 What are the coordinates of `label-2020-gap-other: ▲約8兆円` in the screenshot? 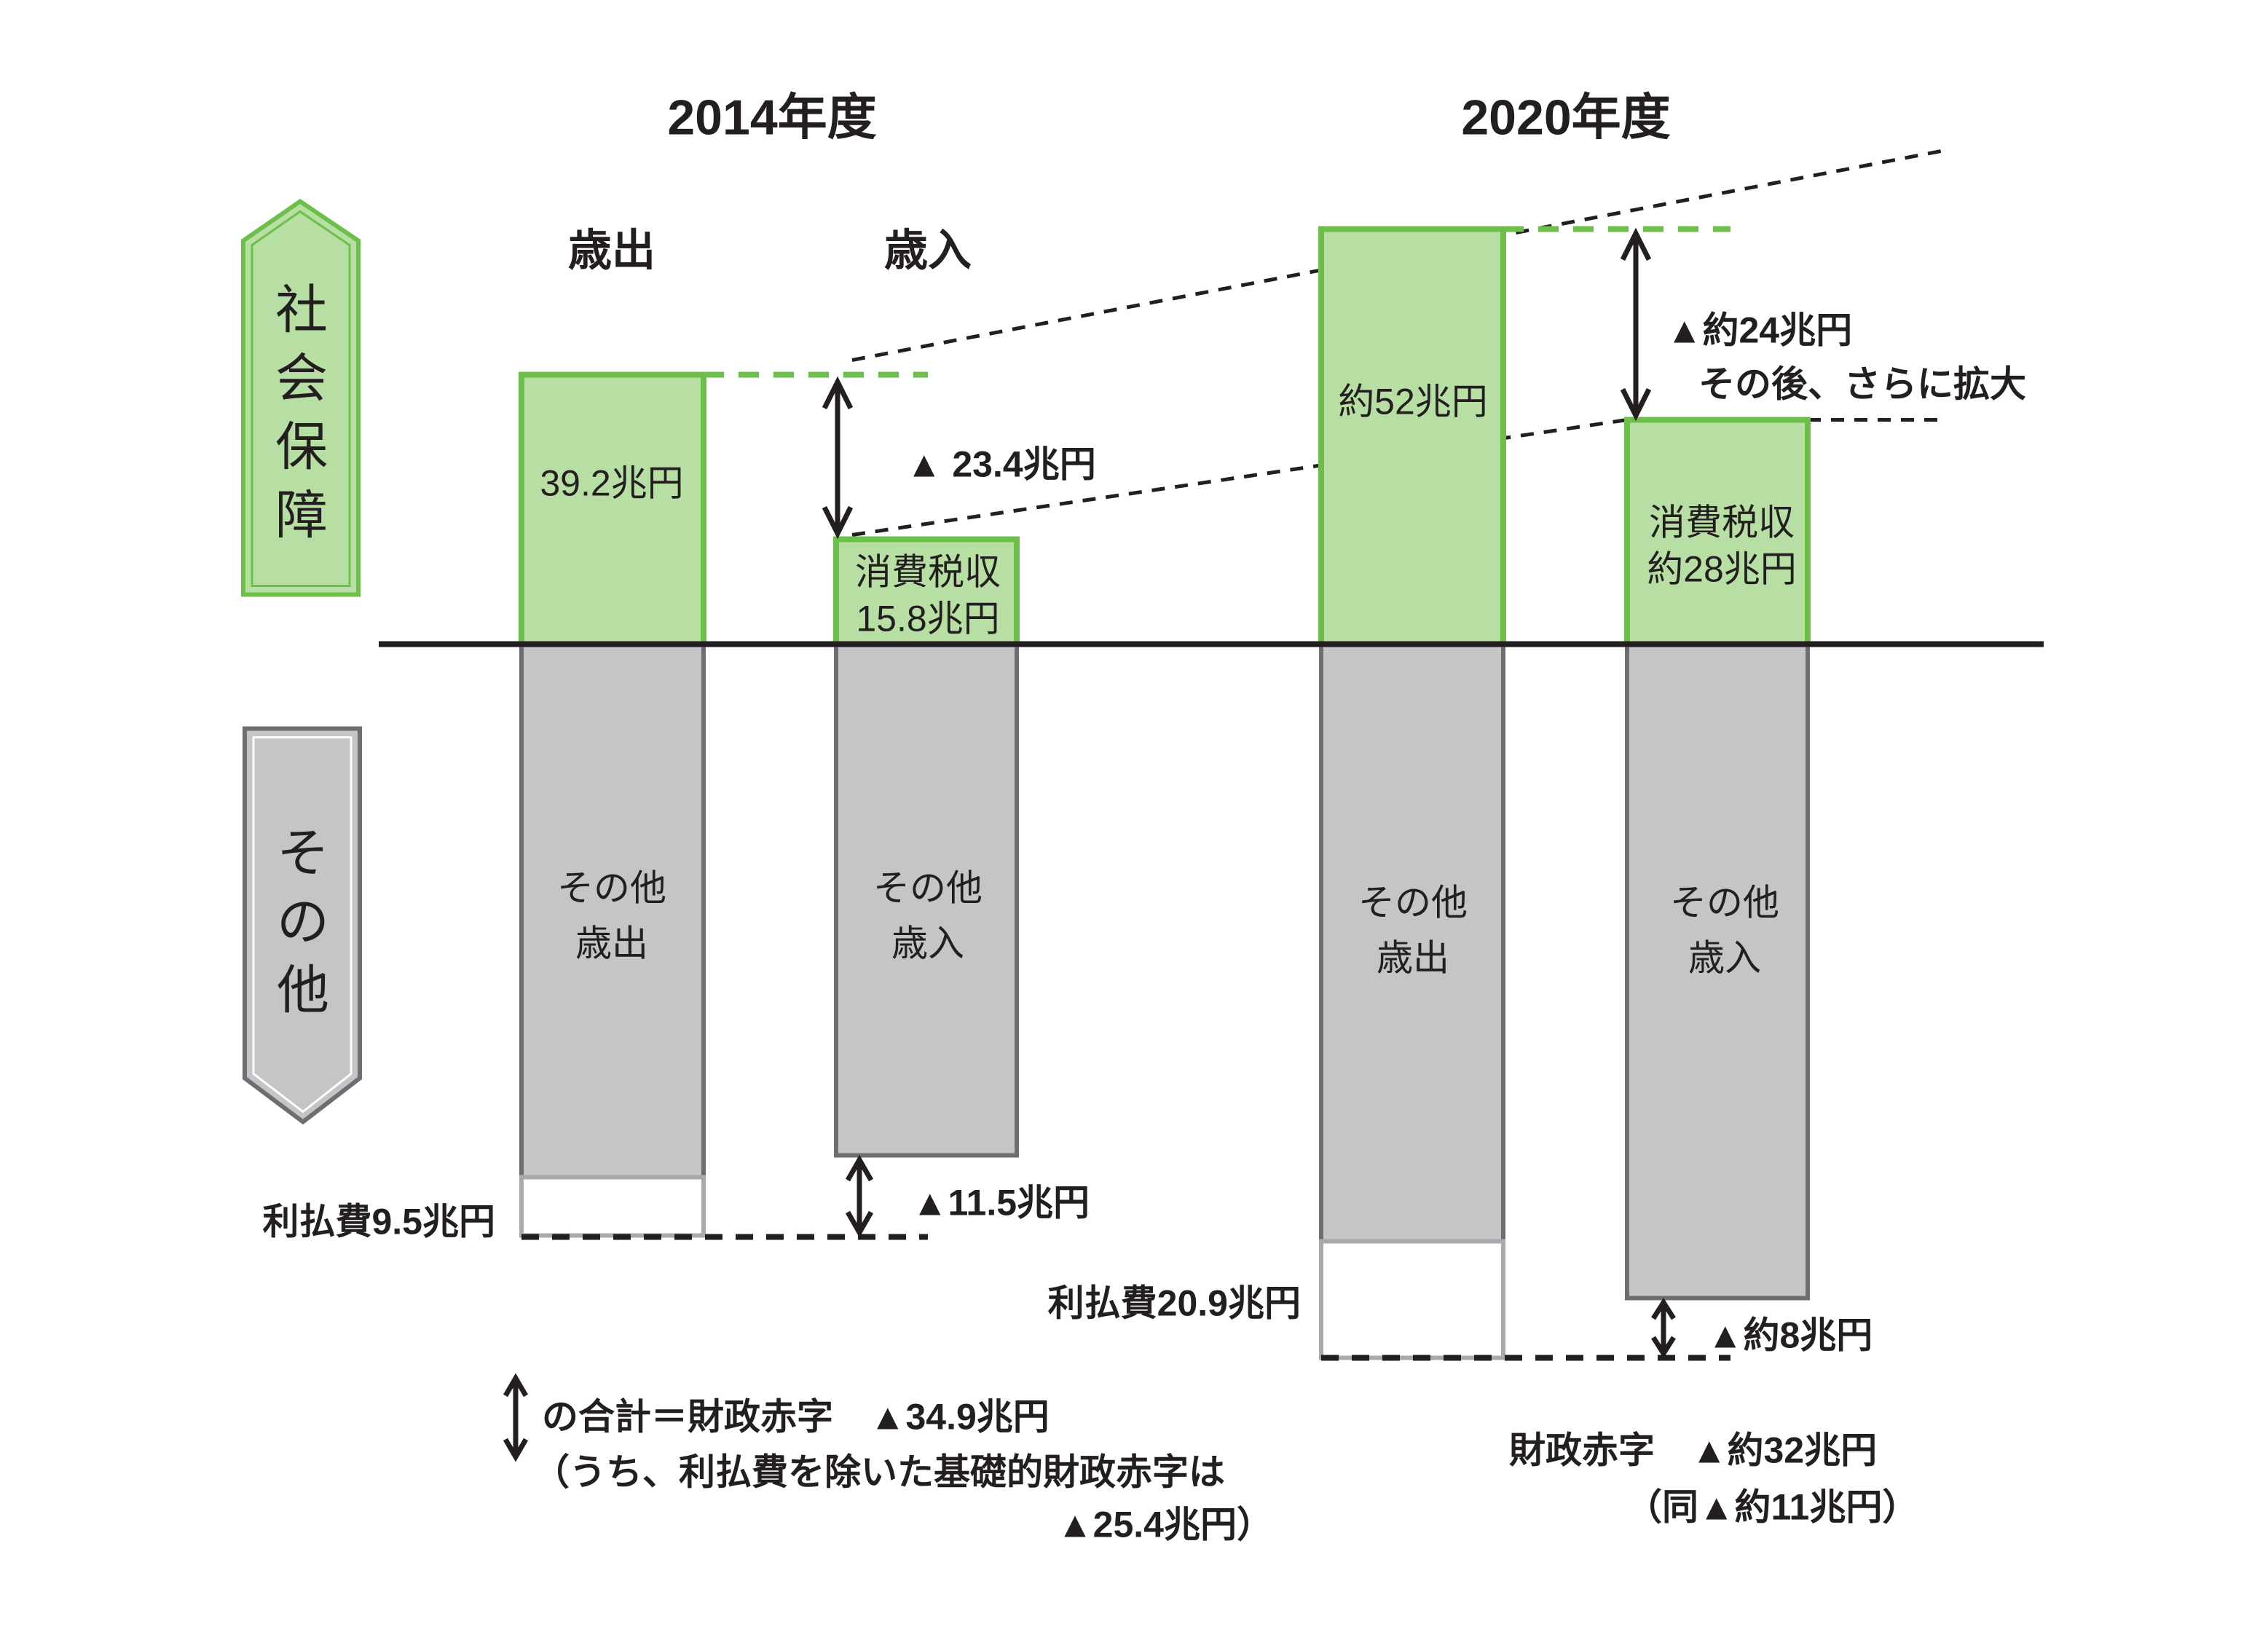 It's located at (1790, 1335).